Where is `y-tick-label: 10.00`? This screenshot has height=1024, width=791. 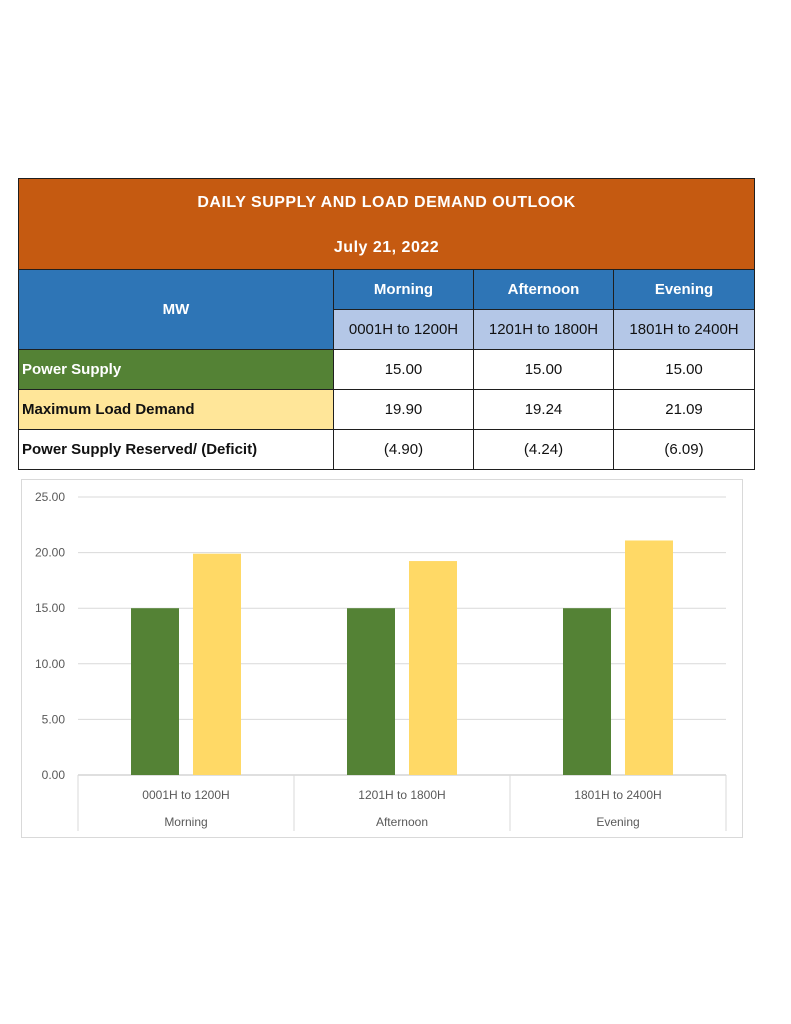 y-tick-label: 10.00 is located at coordinates (50, 664).